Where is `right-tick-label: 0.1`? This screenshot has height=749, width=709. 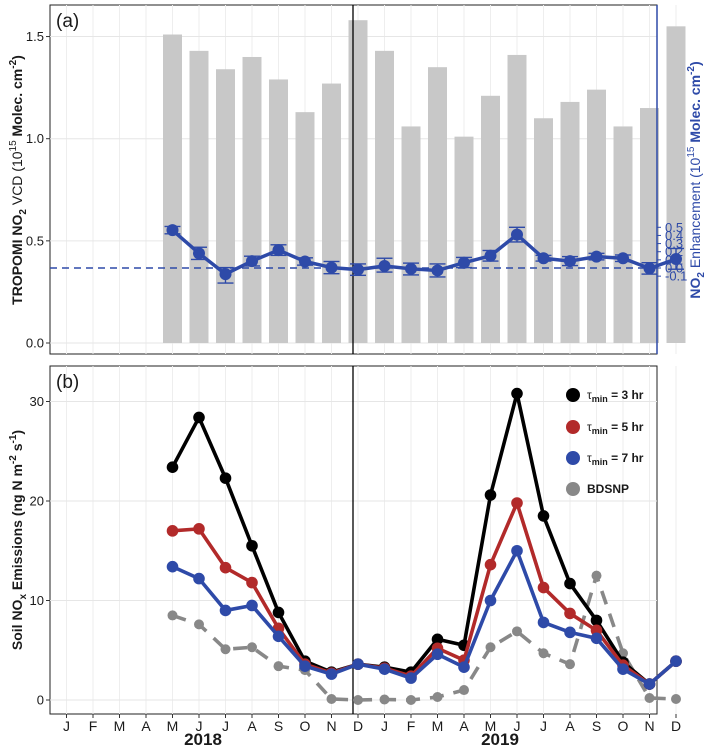
right-tick-label: 0.1 is located at coordinates (674, 259).